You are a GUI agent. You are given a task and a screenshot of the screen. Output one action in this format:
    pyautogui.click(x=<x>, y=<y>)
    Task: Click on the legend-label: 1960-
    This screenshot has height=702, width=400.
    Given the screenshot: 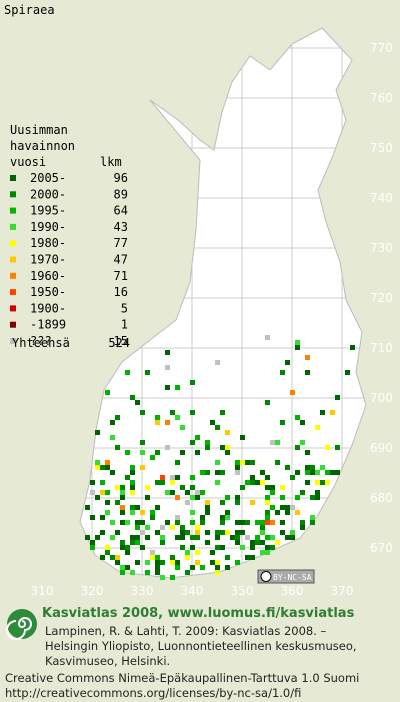 What is the action you would take?
    pyautogui.click(x=48, y=276)
    